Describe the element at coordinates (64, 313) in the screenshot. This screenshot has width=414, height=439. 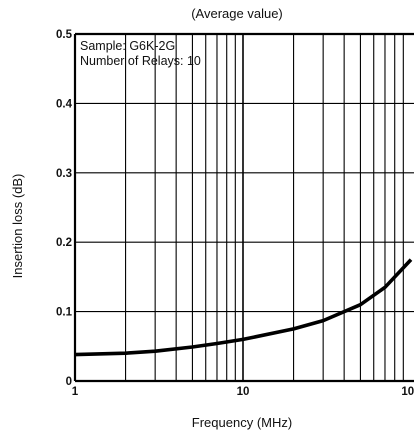
I see `y-tick-label: 0.1` at that location.